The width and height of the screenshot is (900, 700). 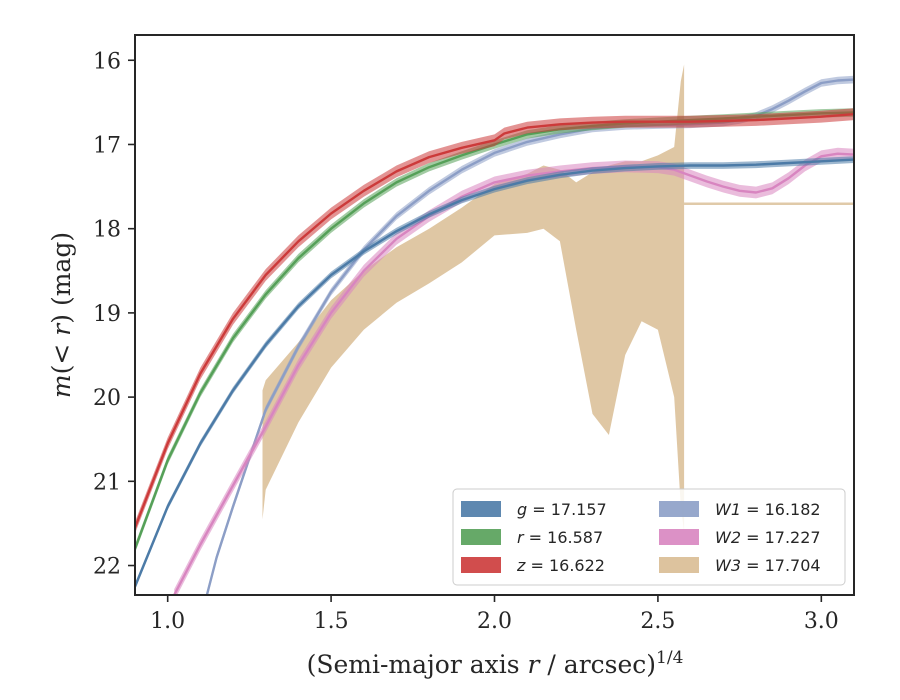 I want to click on y-tick-label: 19, so click(x=107, y=314).